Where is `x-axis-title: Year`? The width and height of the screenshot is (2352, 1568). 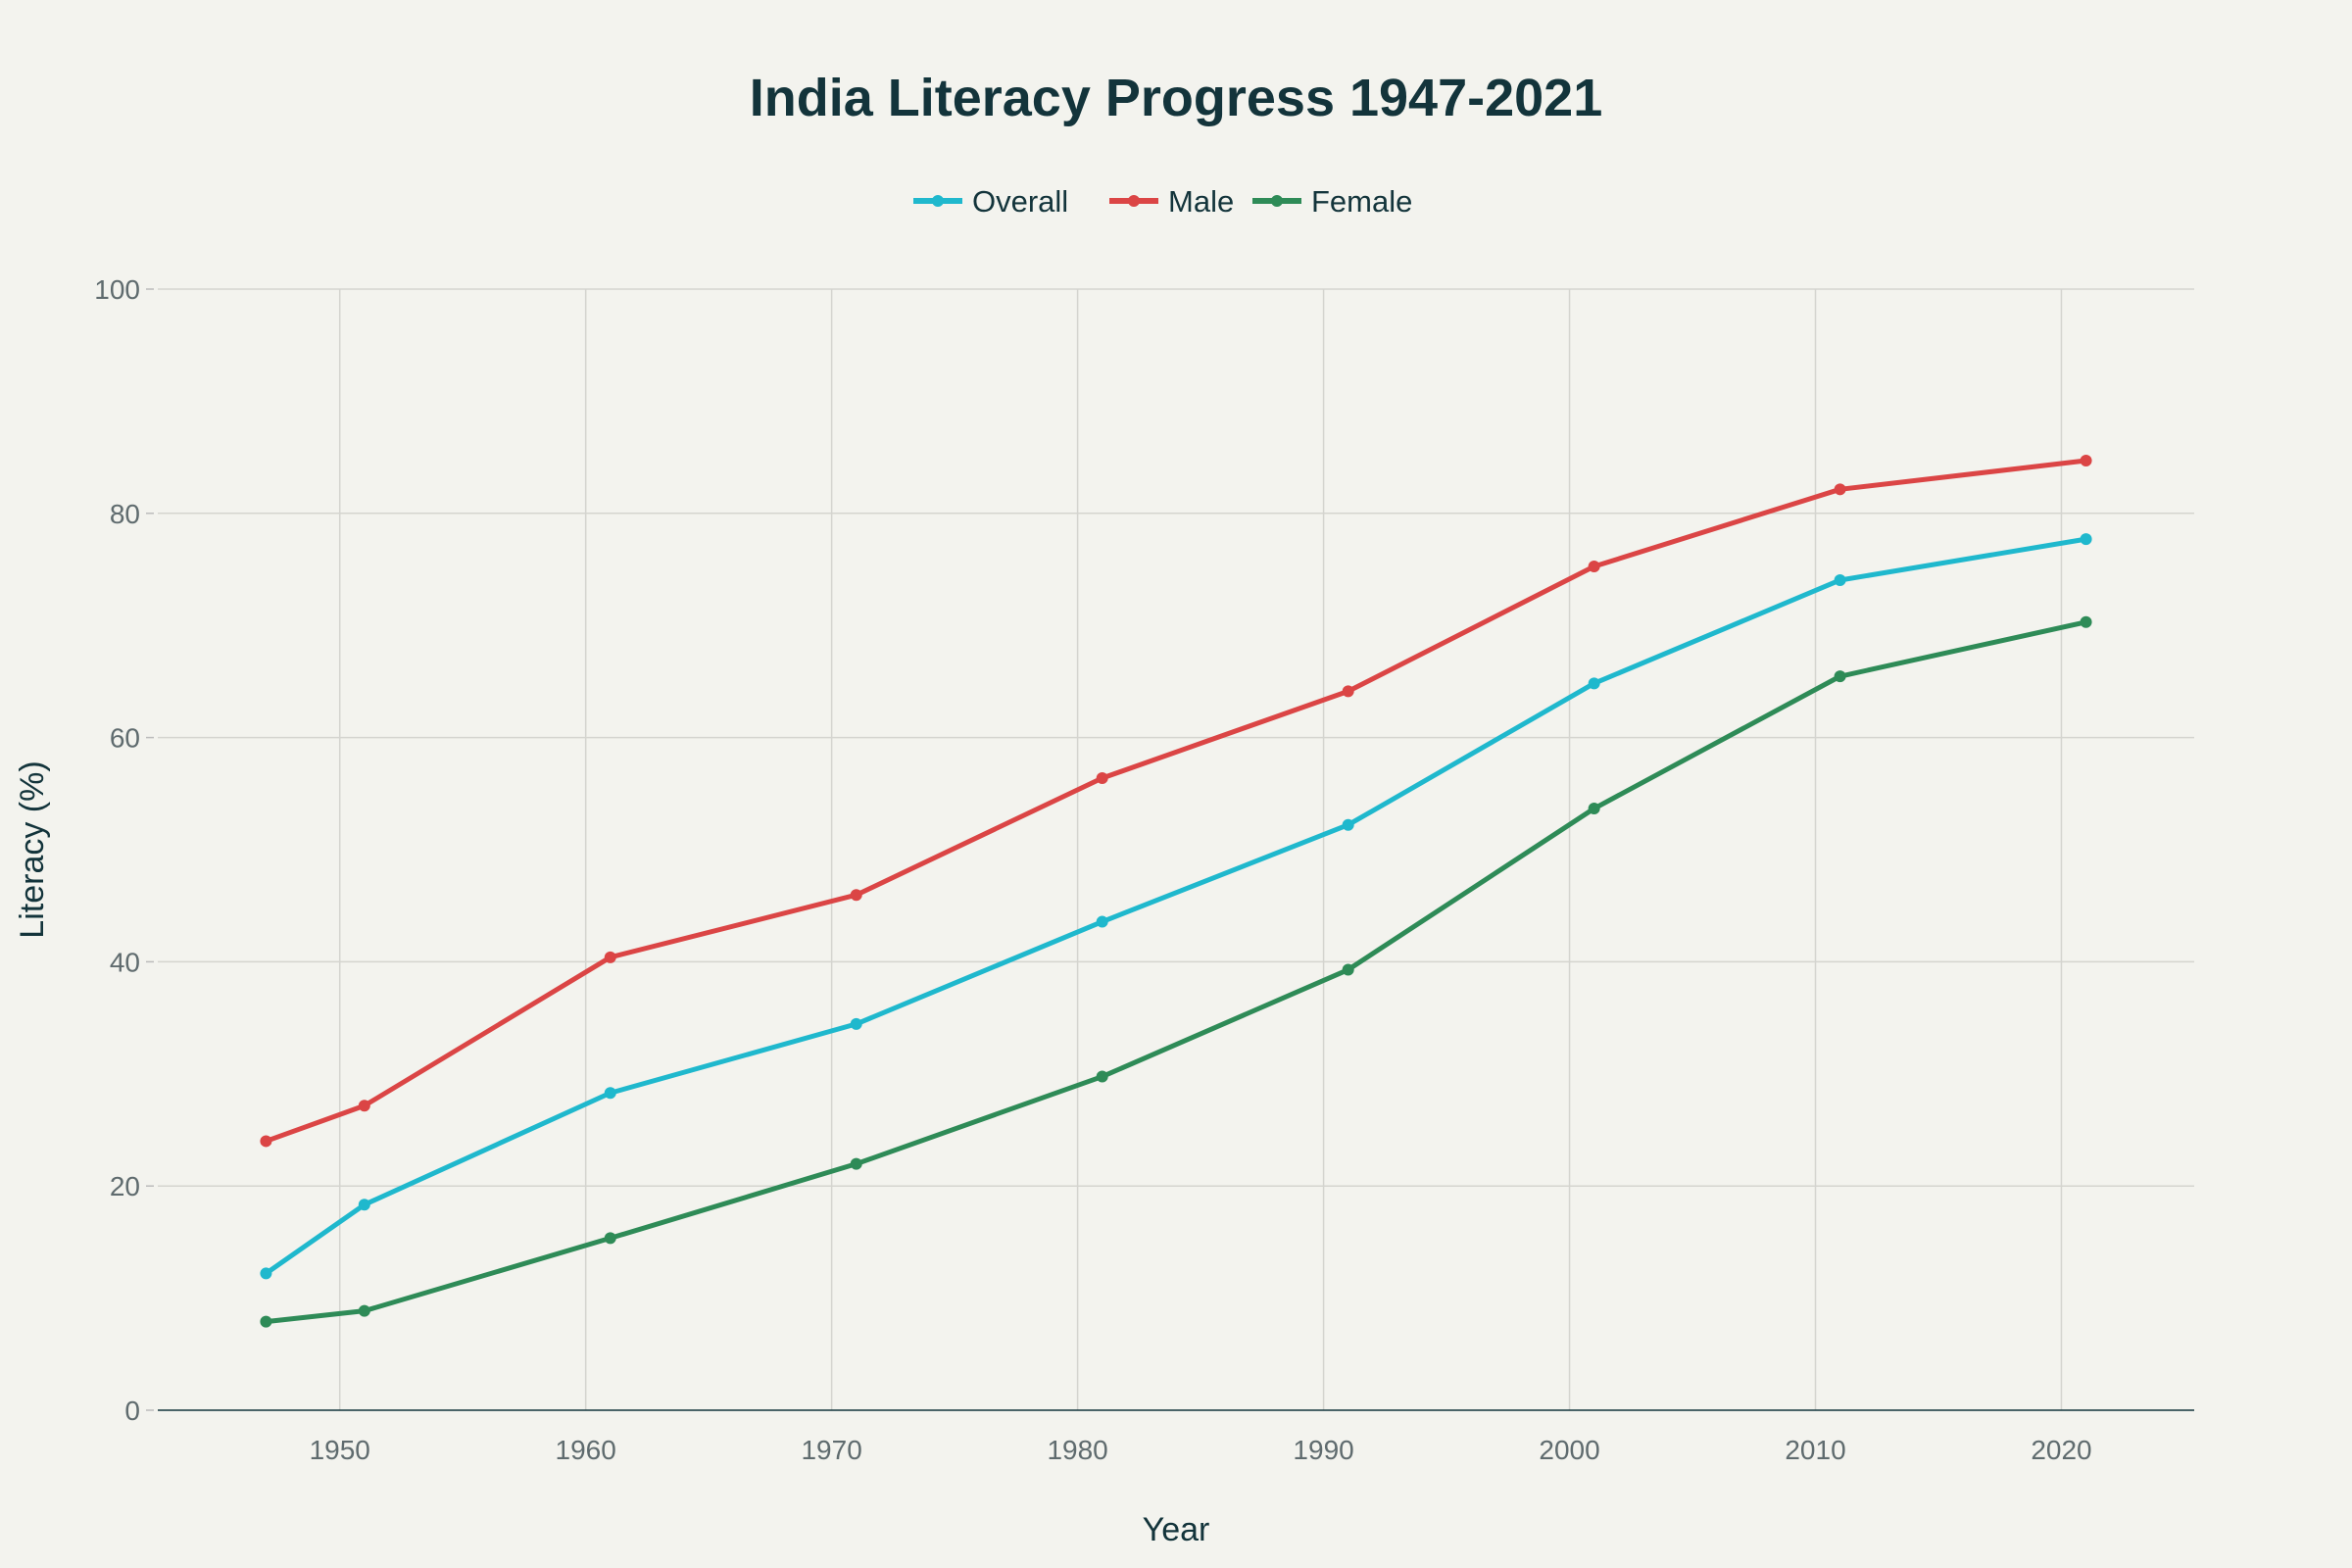 x-axis-title: Year is located at coordinates (1176, 1529).